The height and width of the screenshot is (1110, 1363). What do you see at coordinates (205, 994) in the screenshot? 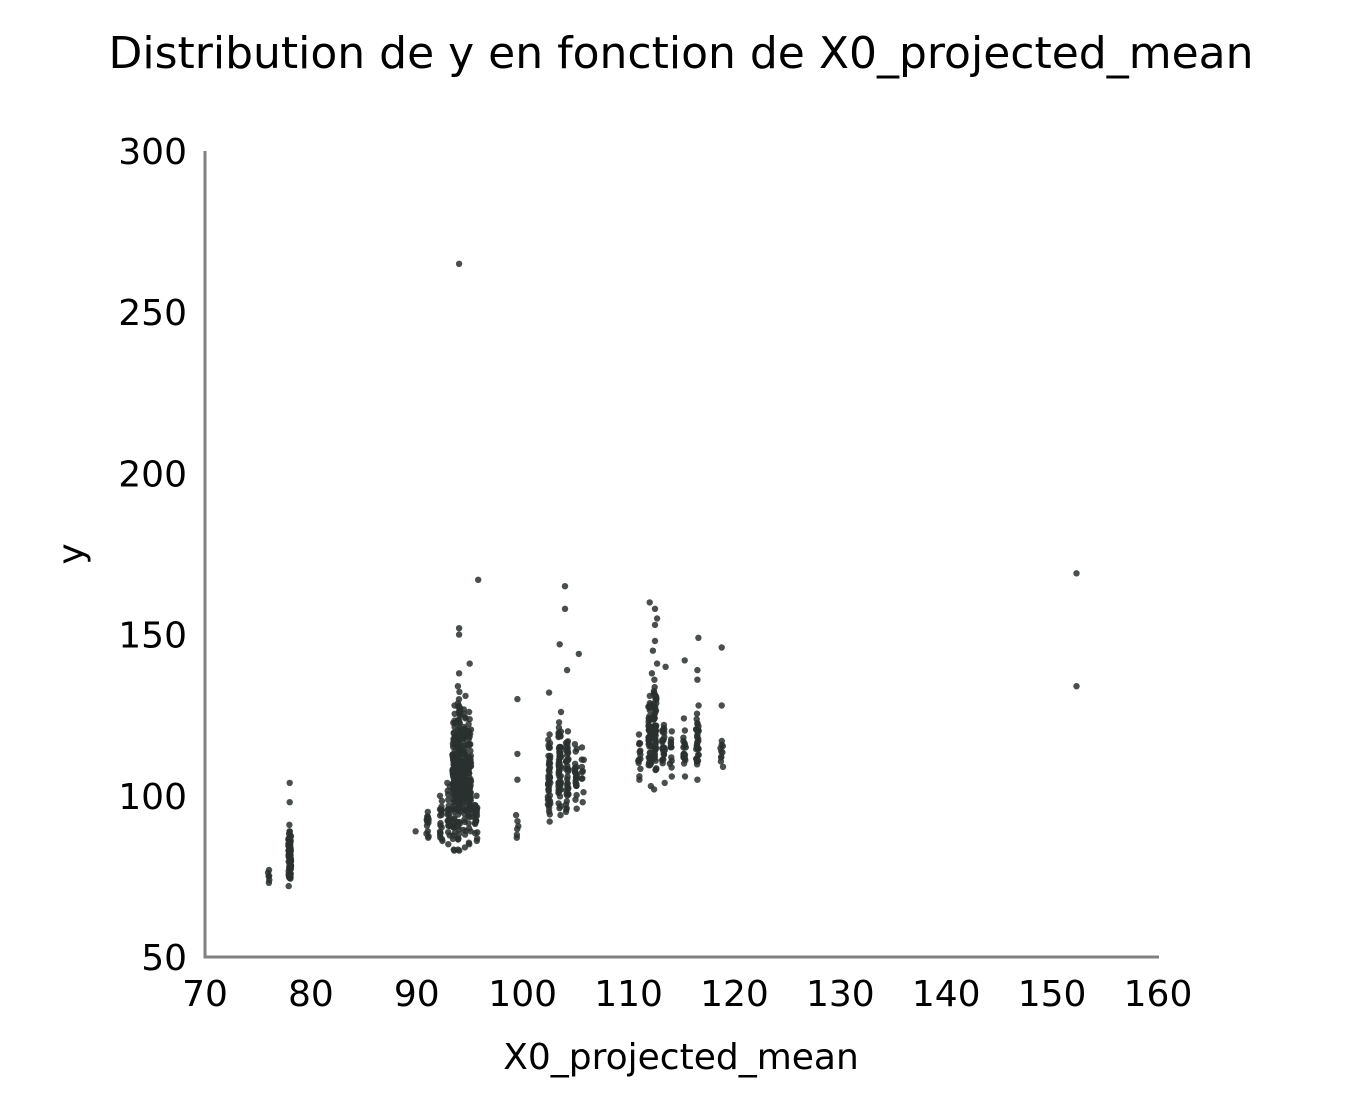
I see `x-tick-label: 70` at bounding box center [205, 994].